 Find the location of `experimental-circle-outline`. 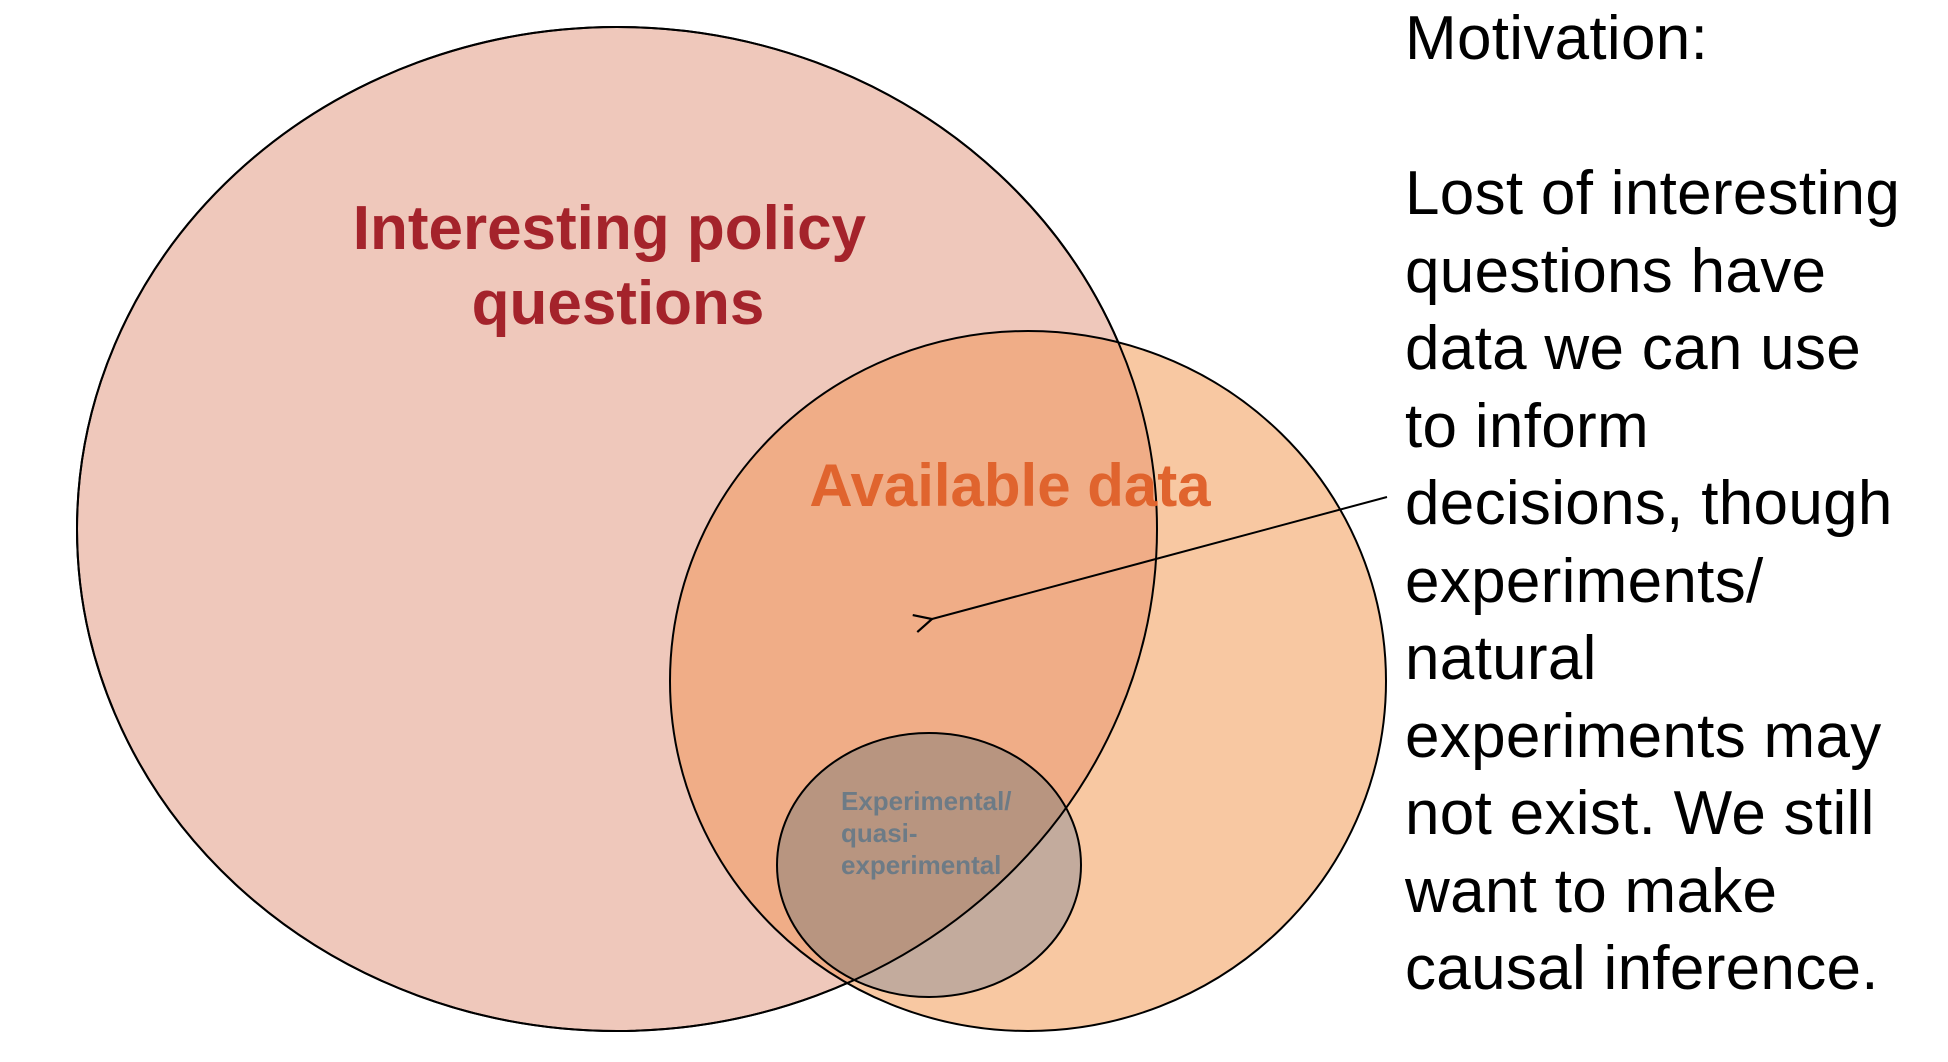

experimental-circle-outline is located at coordinates (929, 865).